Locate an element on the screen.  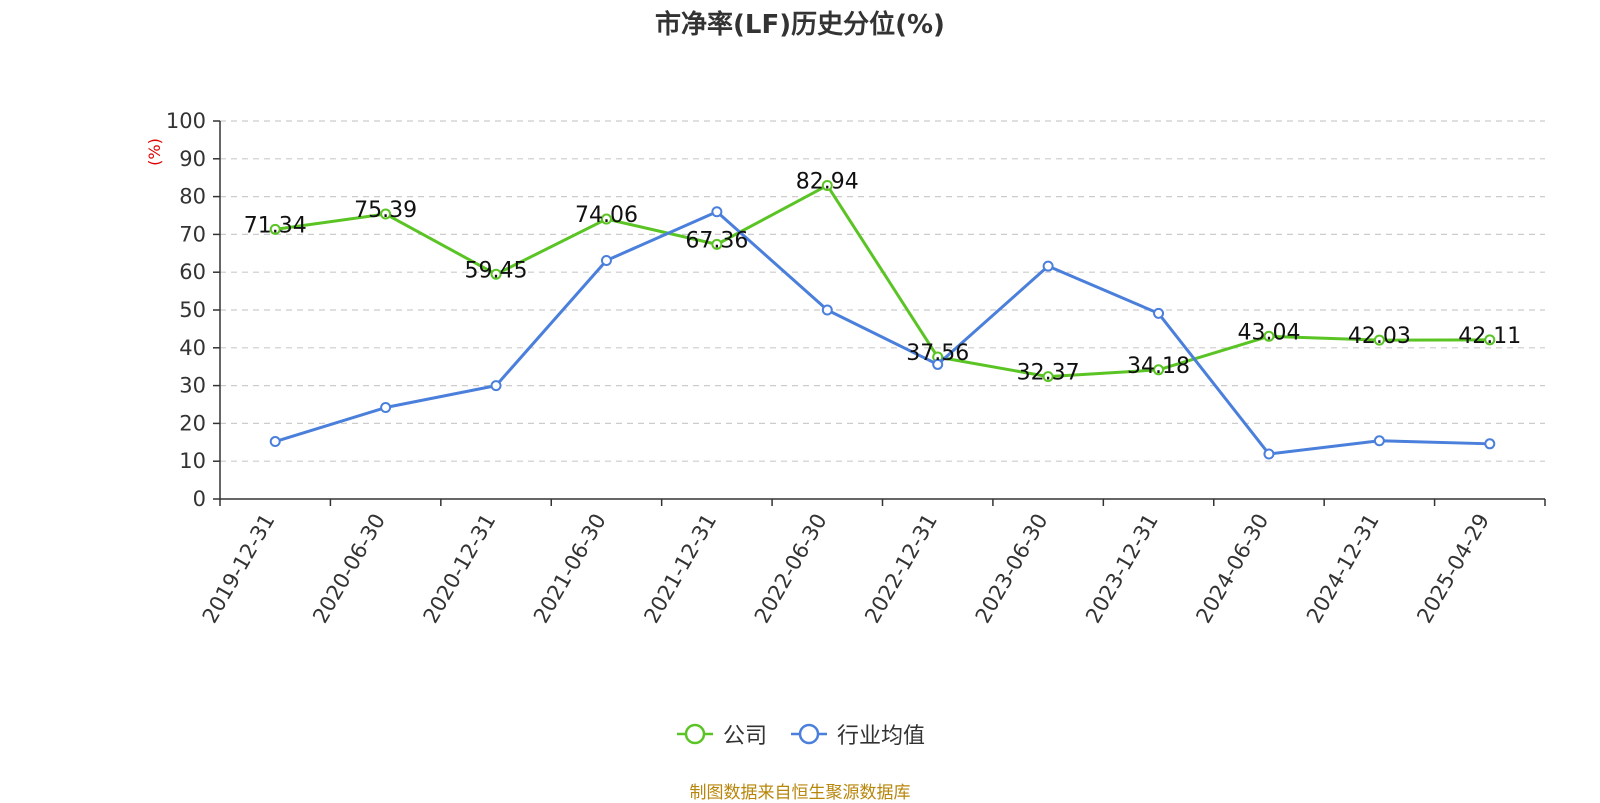
y-tick-label: 0 is located at coordinates (199, 499).